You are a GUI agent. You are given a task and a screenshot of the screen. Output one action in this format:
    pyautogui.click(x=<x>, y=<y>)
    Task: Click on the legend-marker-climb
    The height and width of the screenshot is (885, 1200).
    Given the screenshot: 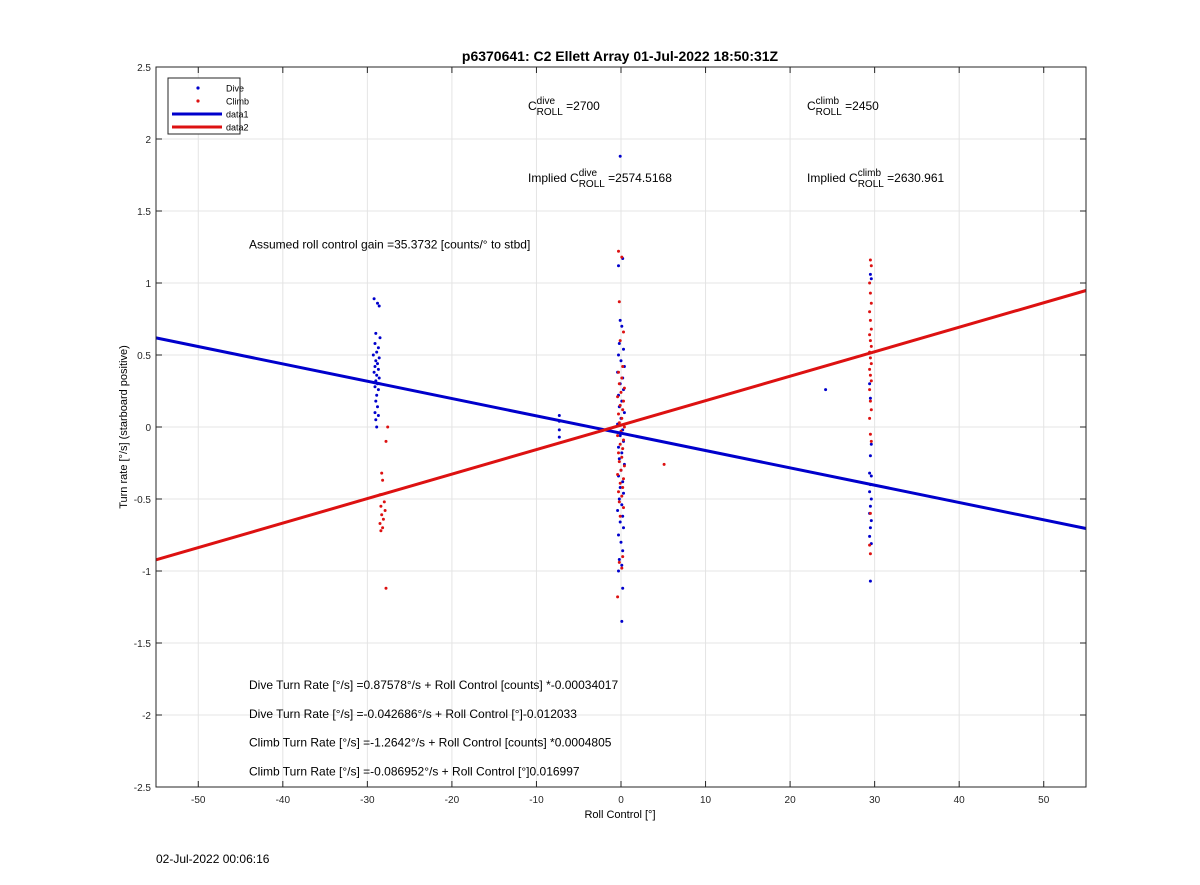 What is the action you would take?
    pyautogui.click(x=198, y=101)
    